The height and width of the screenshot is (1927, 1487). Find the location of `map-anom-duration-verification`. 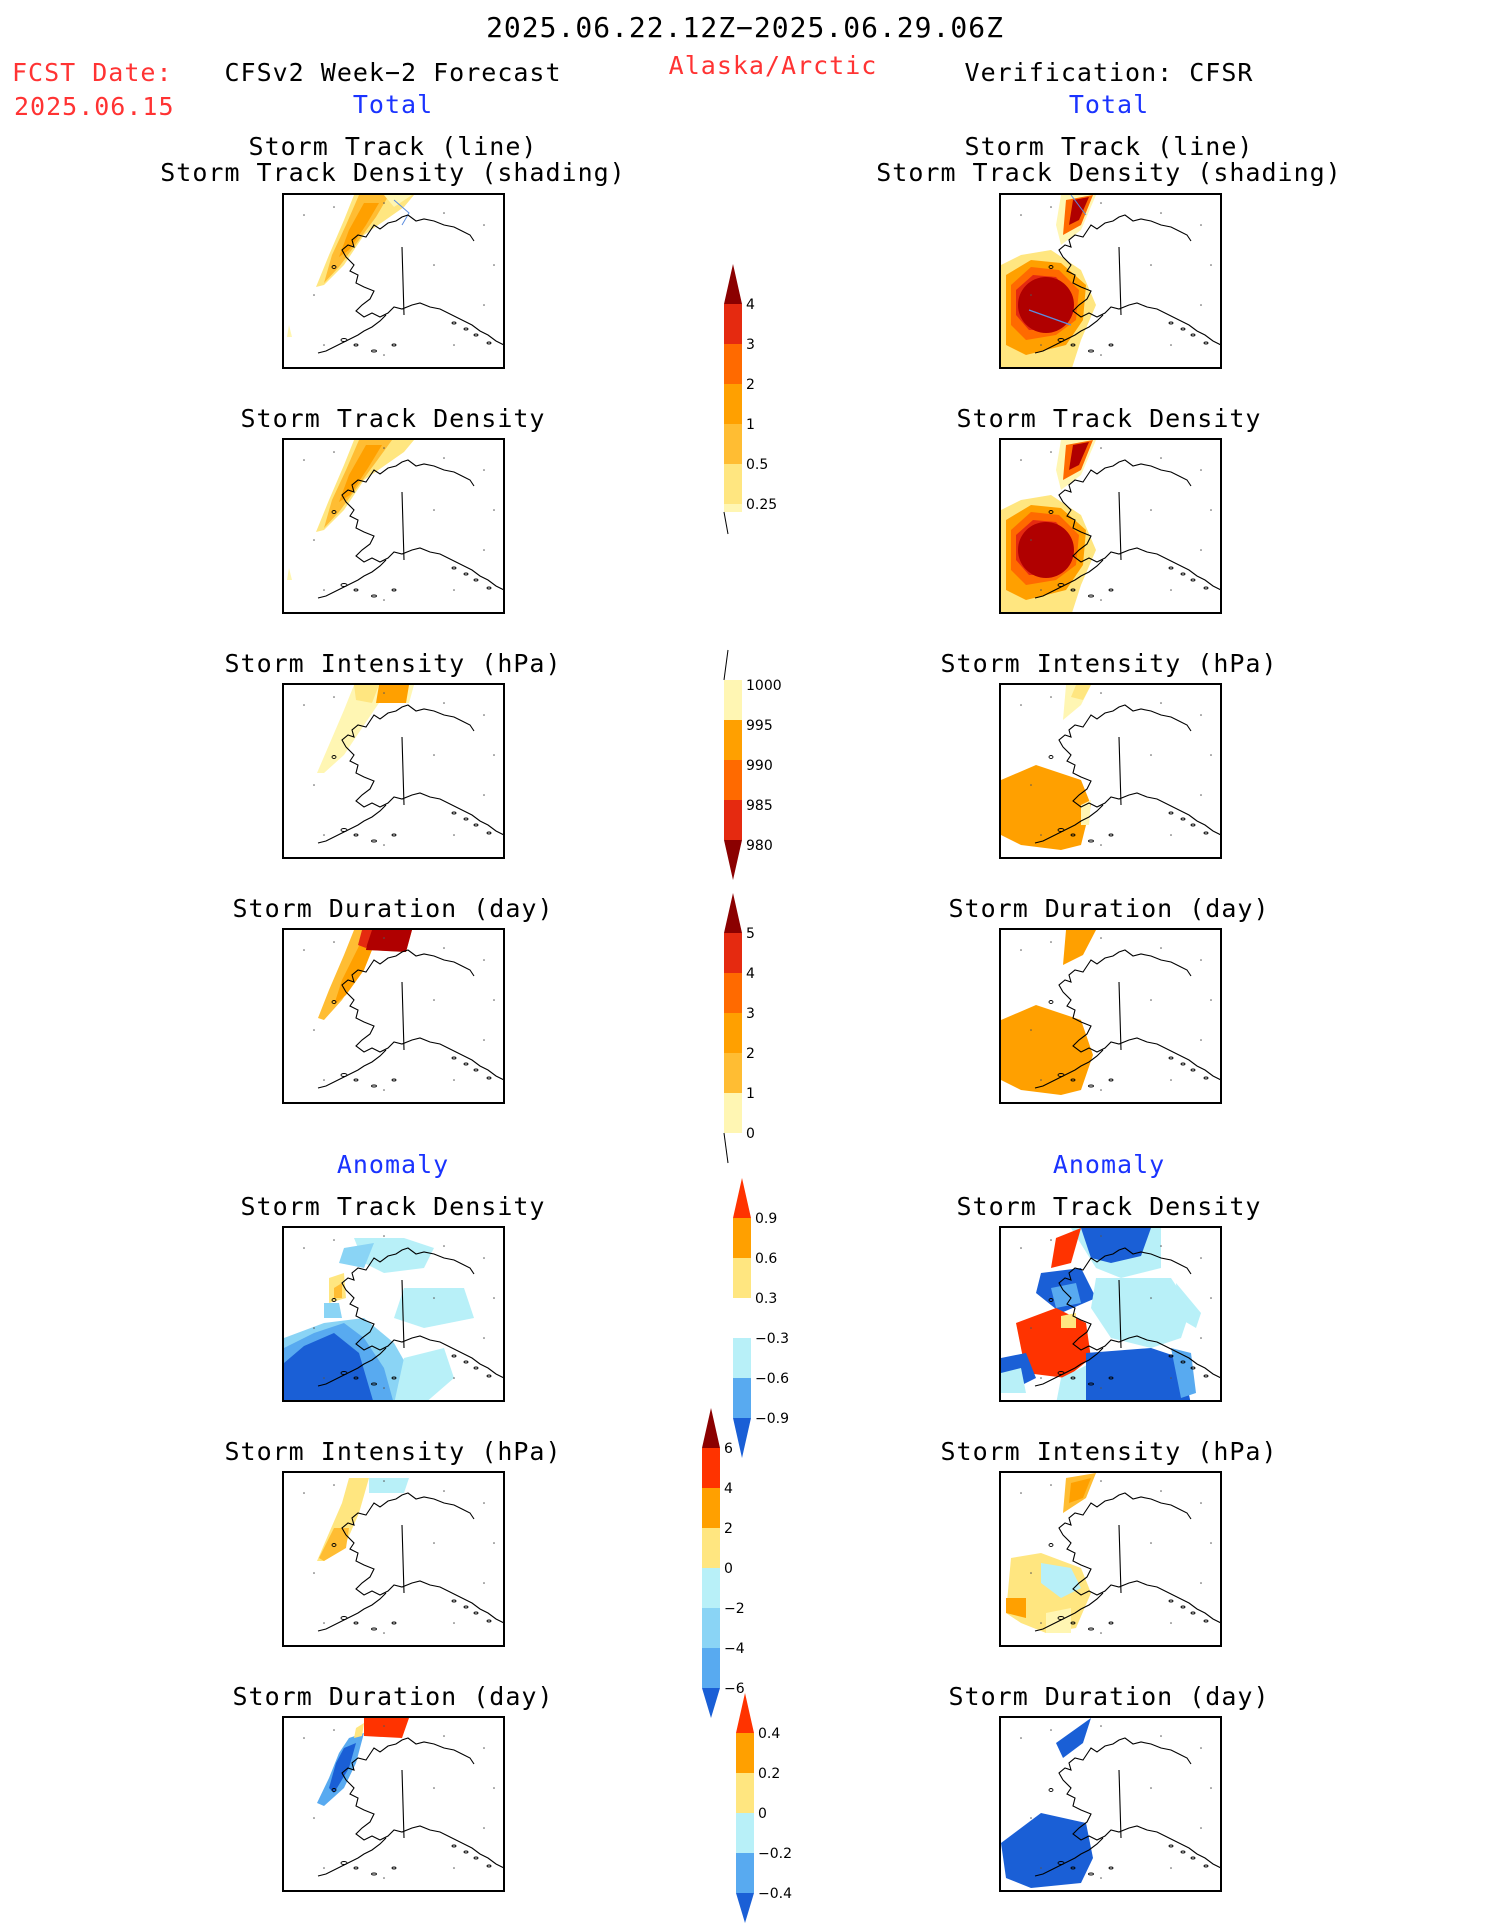

map-anom-duration-verification is located at coordinates (1110, 1804).